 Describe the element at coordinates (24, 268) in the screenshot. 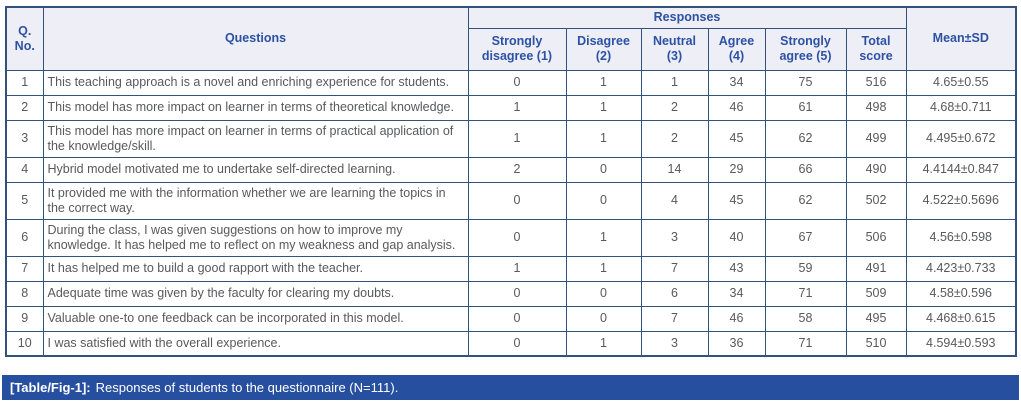

I see `qno-cell: 7` at that location.